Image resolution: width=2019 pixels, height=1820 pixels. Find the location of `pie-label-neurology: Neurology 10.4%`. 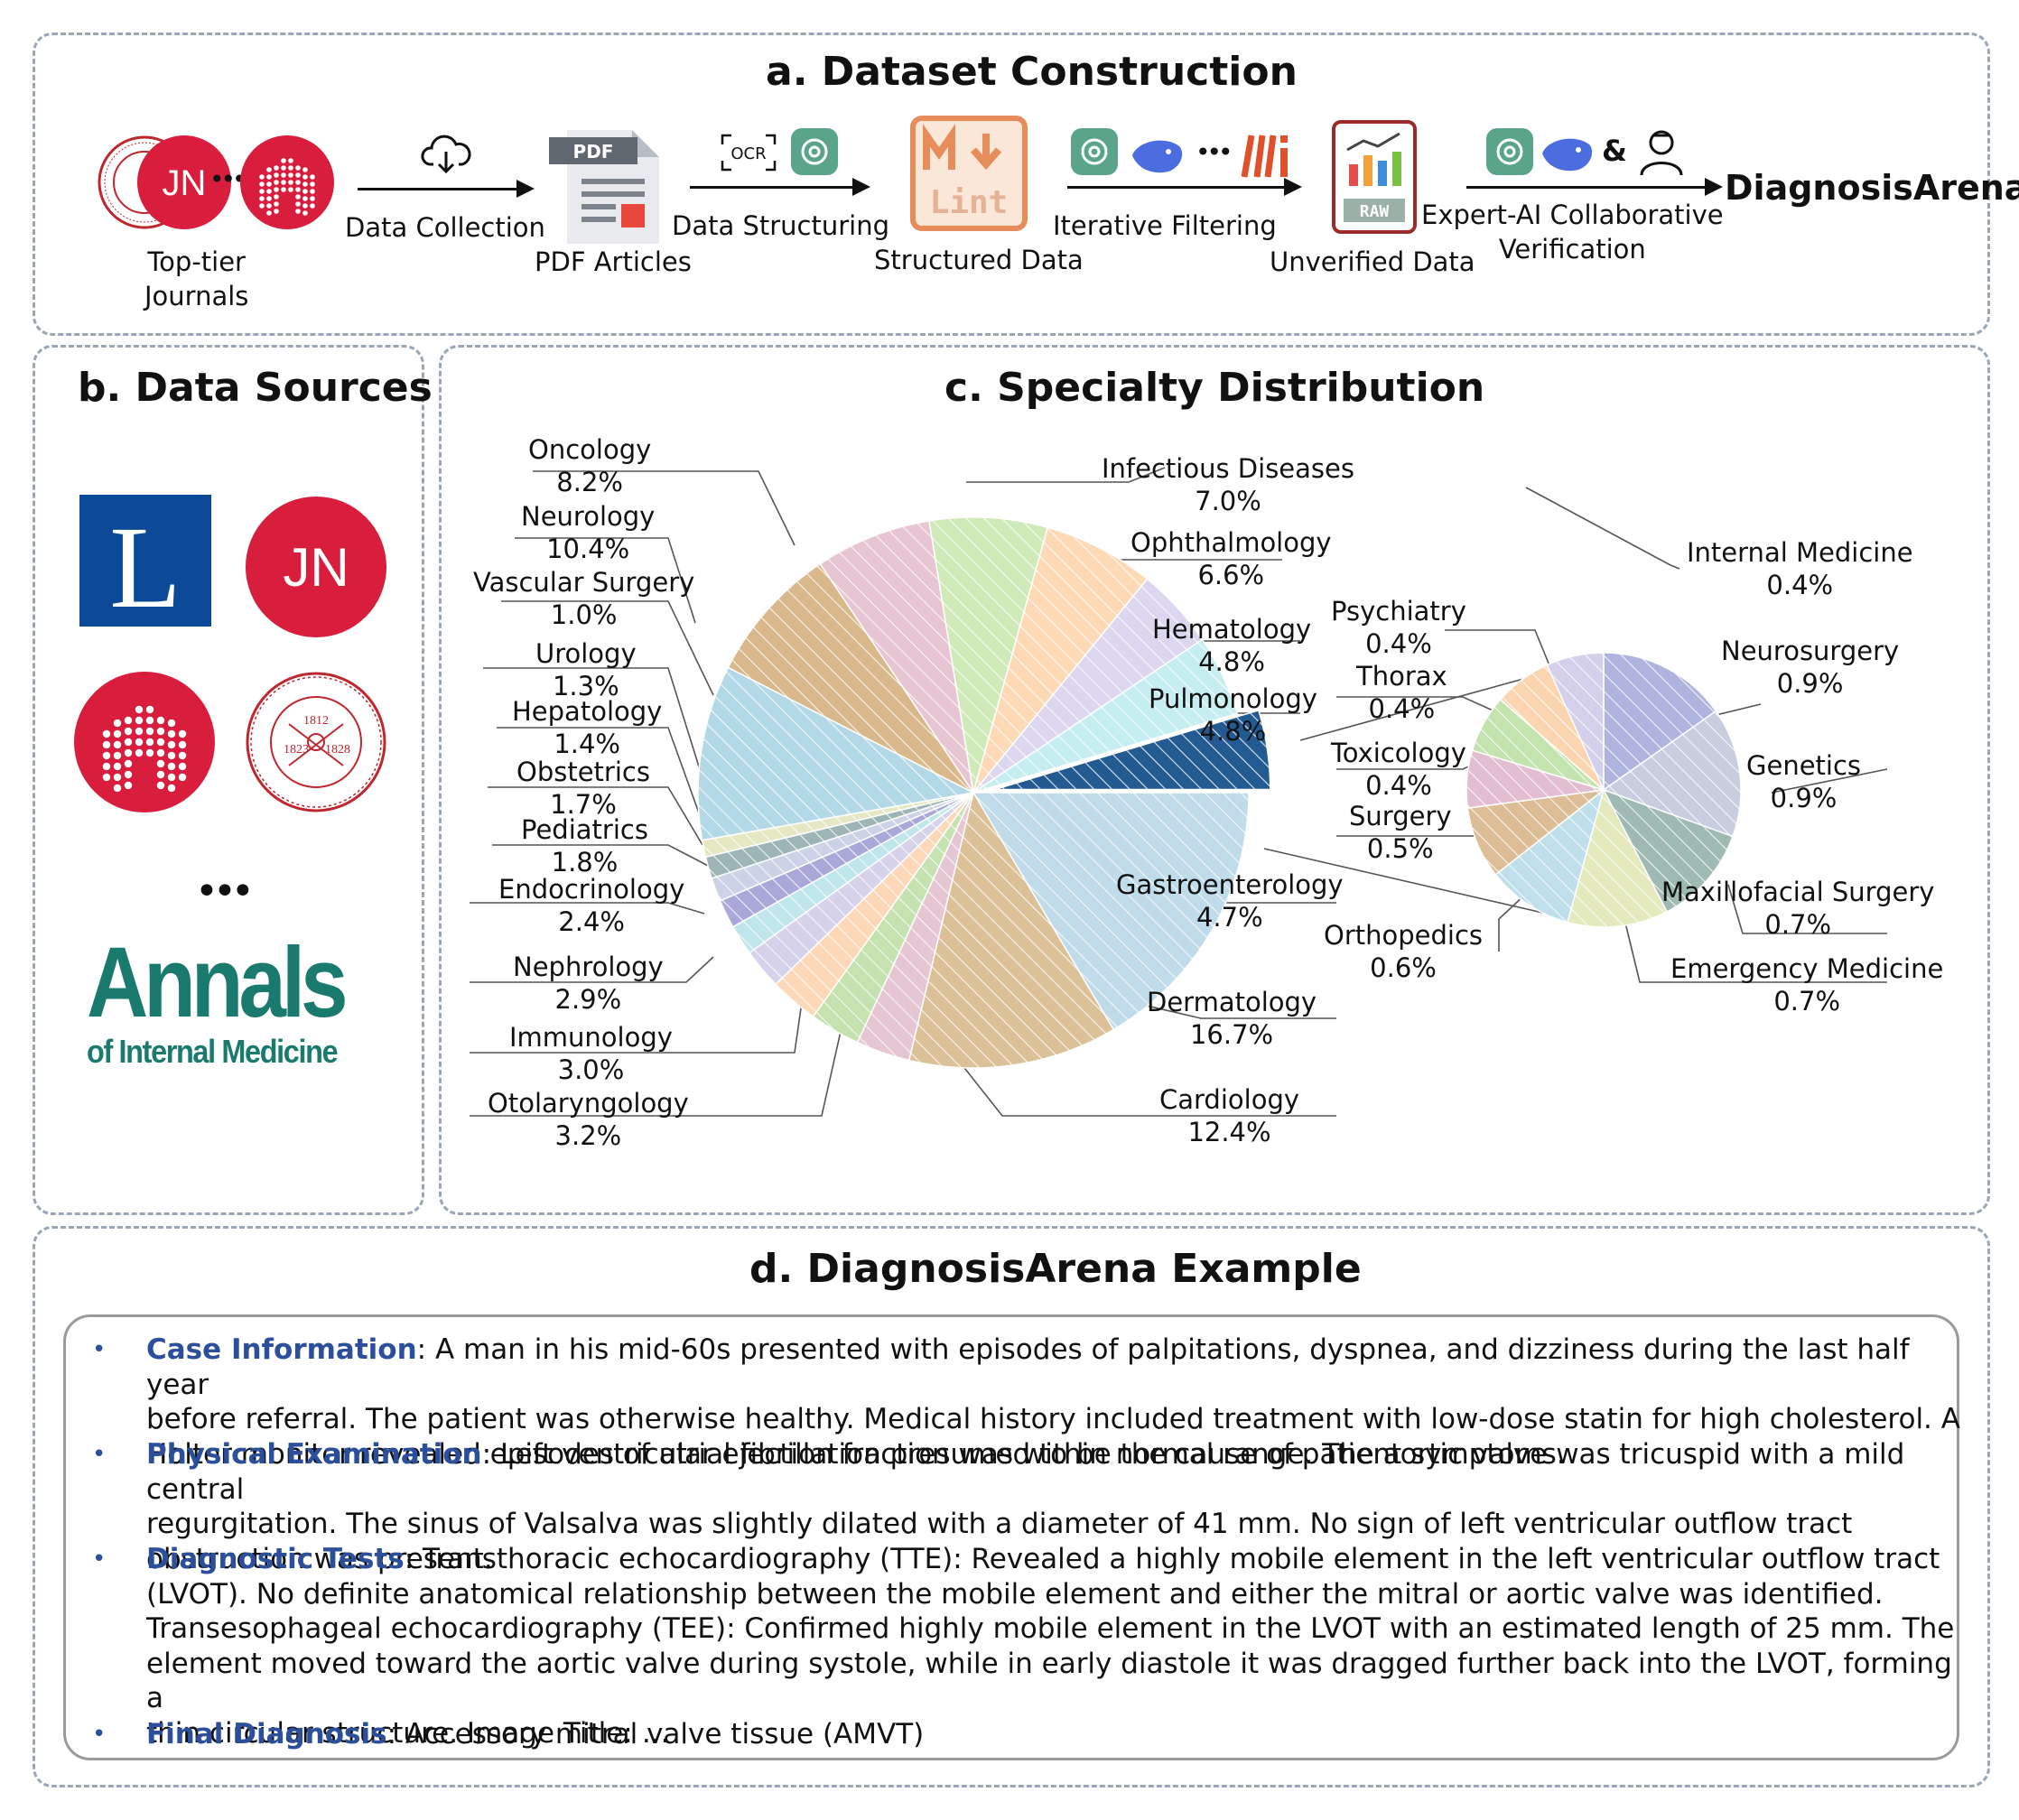

pie-label-neurology: Neurology 10.4% is located at coordinates (588, 533).